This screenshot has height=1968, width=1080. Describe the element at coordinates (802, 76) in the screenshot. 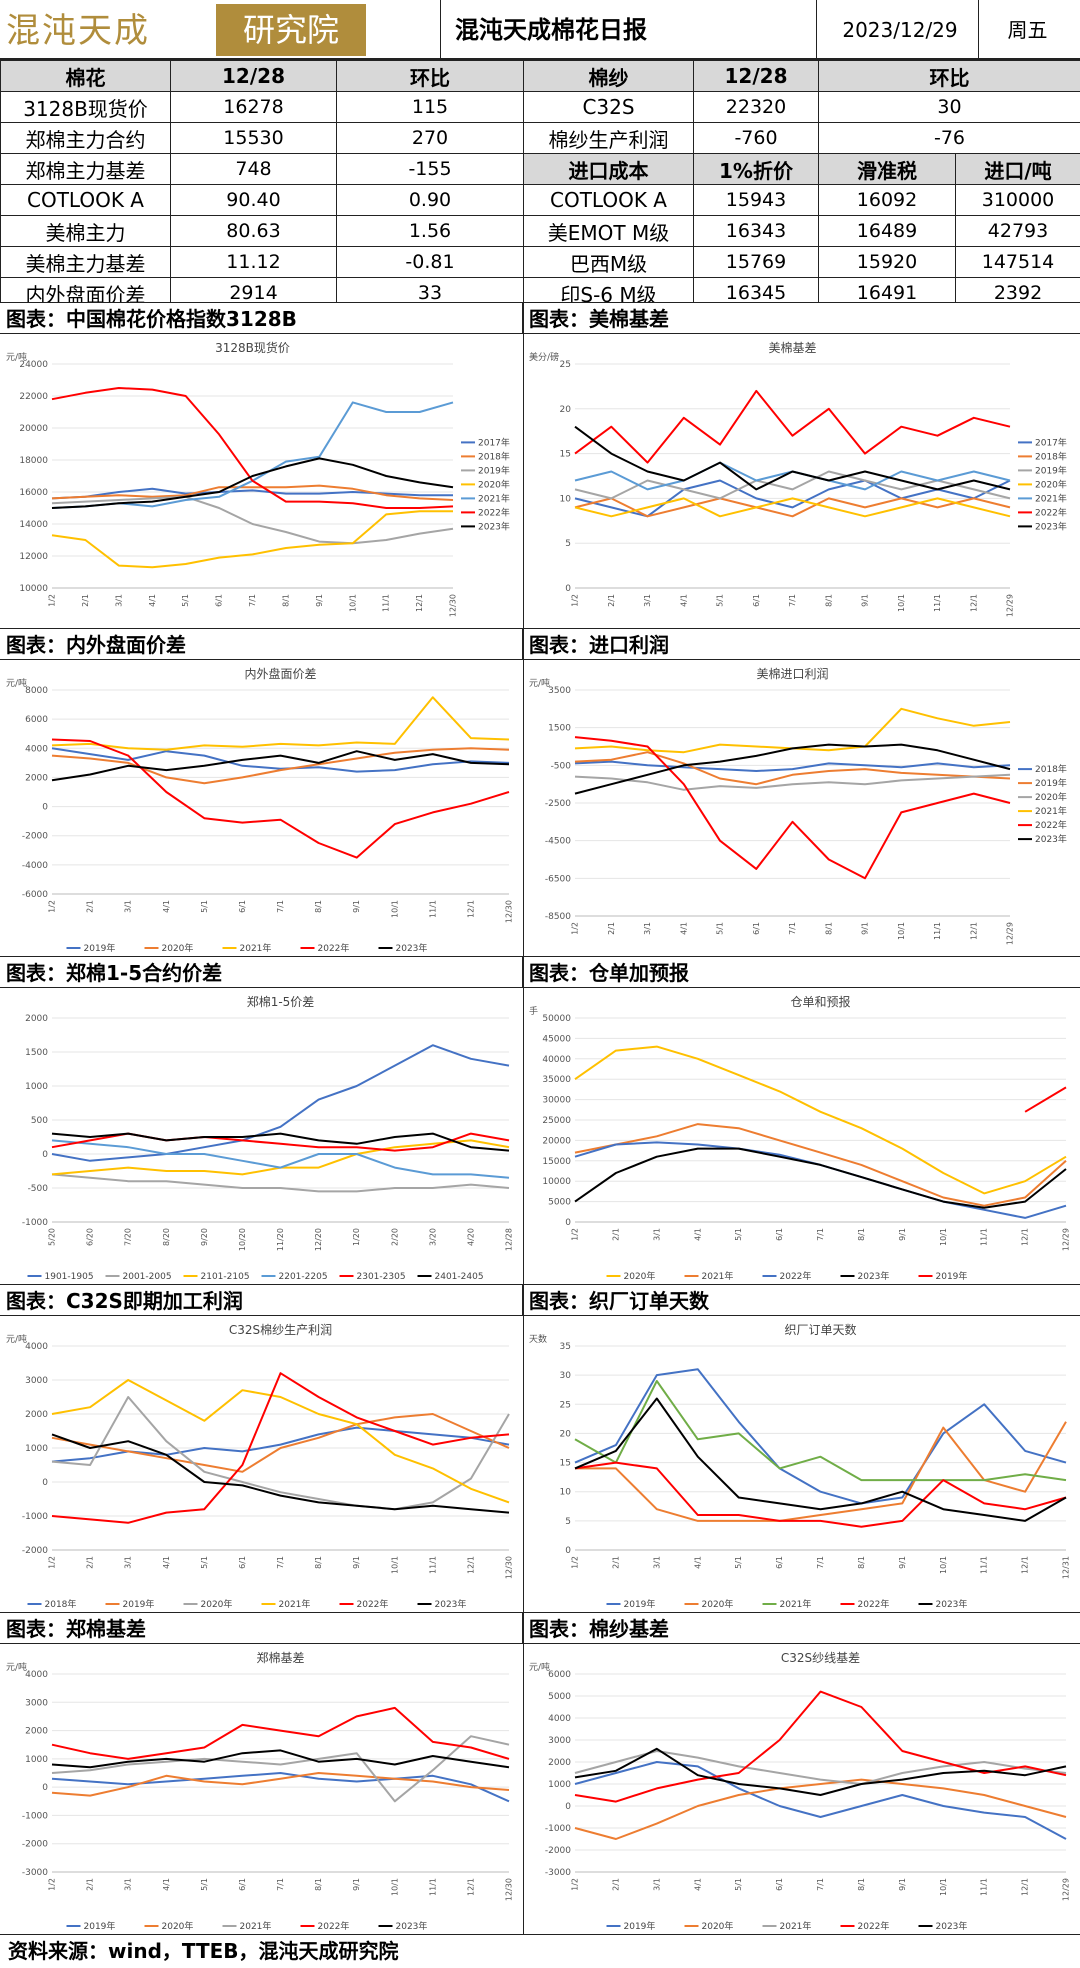

I see `table-header-row: 棉纱 12/28 环比` at that location.